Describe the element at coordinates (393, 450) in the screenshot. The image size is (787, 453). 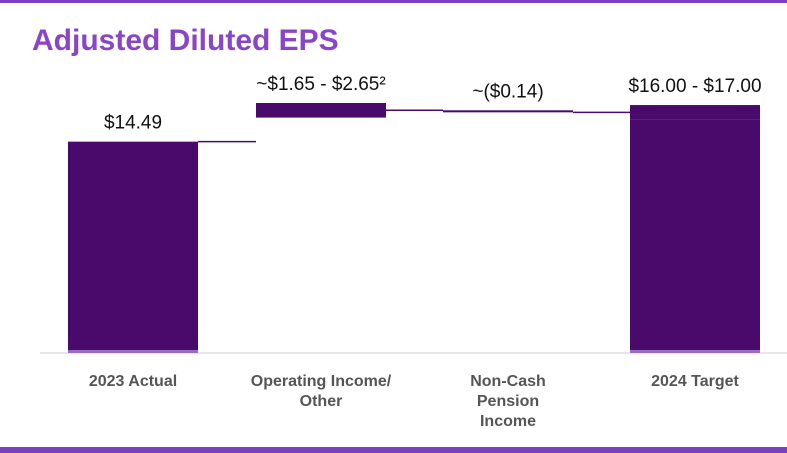
I see `bottom-rule` at that location.